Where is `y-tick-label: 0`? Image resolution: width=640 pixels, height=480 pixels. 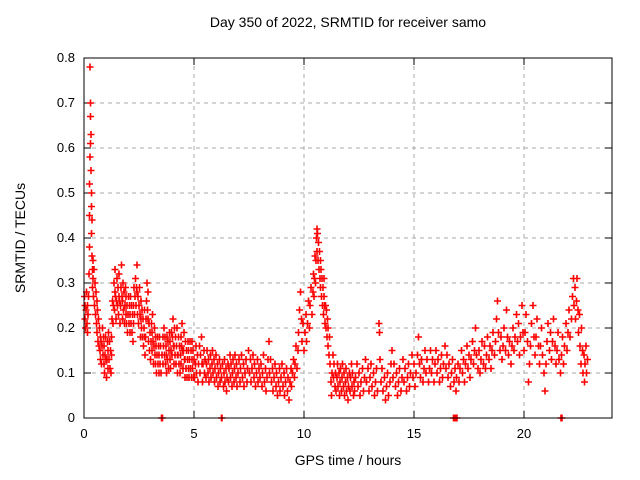
y-tick-label: 0 is located at coordinates (71, 417).